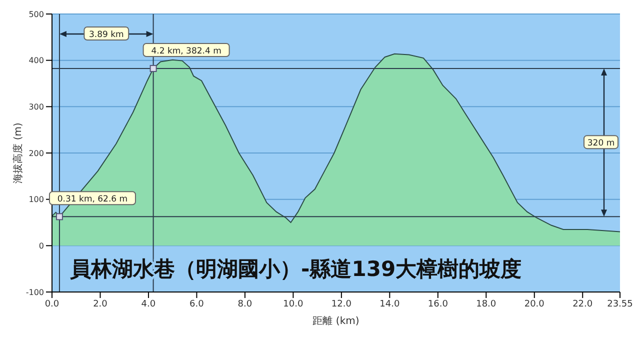  Describe the element at coordinates (36, 199) in the screenshot. I see `y-tick-label: 100` at that location.